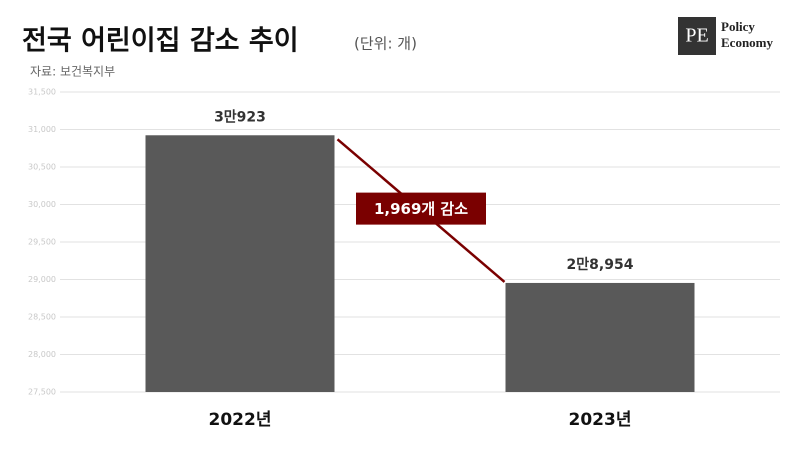 This screenshot has height=450, width=800. I want to click on chart-title: 전국 어린이집 감소 추이, so click(160, 41).